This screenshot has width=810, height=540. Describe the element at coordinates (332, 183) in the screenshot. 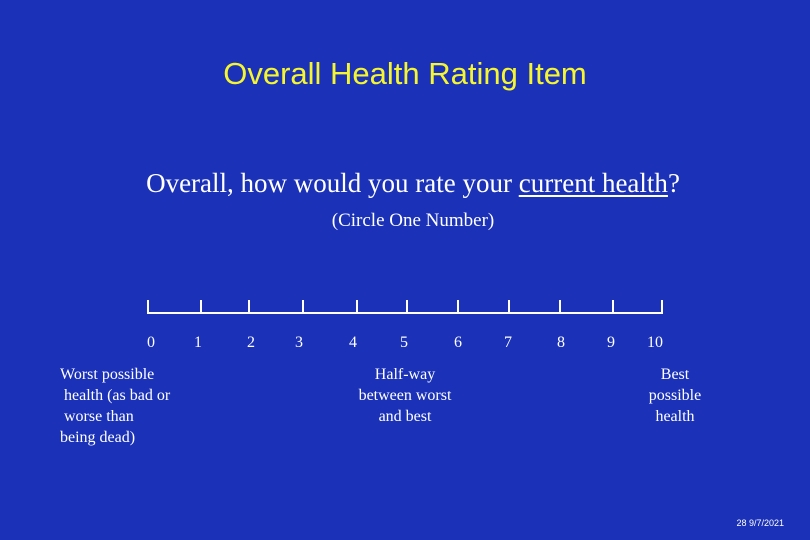

I see `question-before: Overall, how would you rate your` at that location.